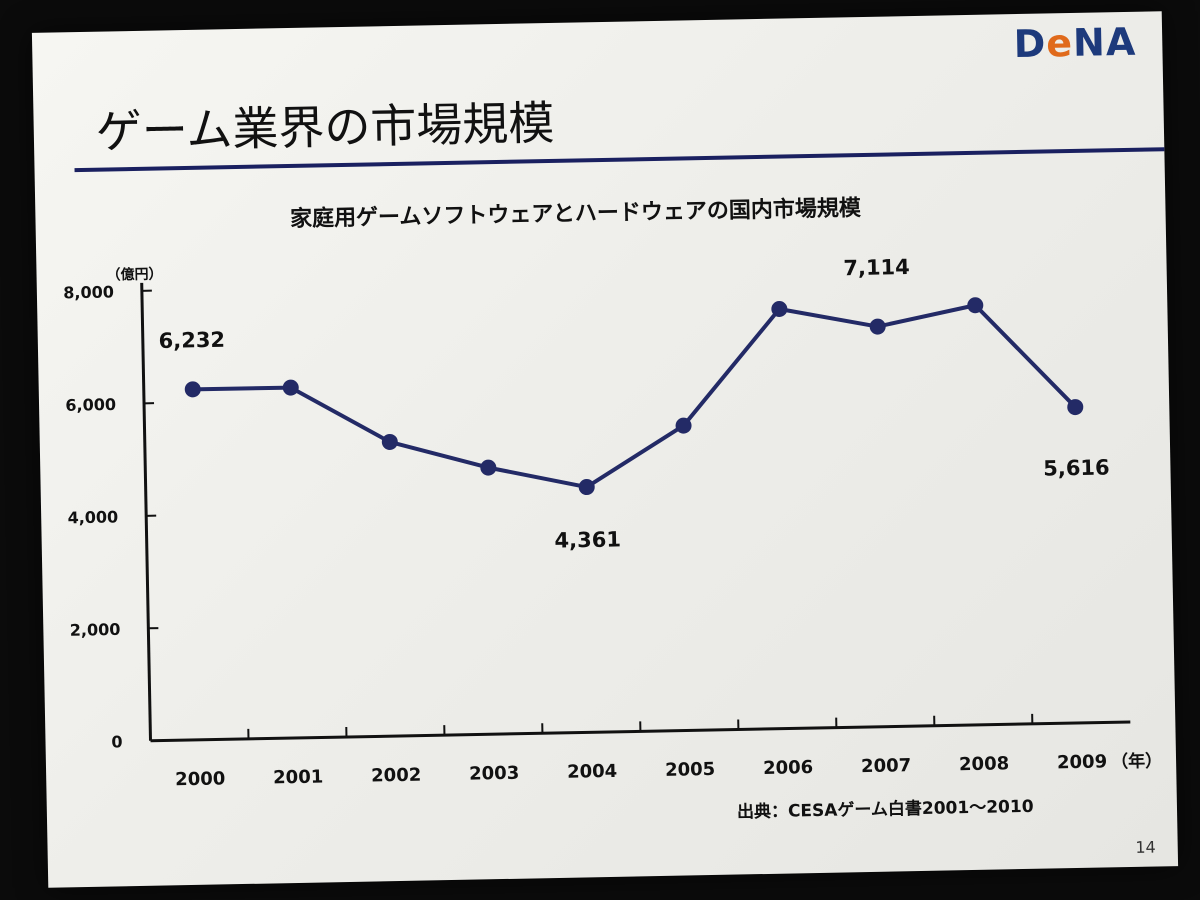 The height and width of the screenshot is (900, 1200). I want to click on y-tick-label: 0, so click(117, 741).